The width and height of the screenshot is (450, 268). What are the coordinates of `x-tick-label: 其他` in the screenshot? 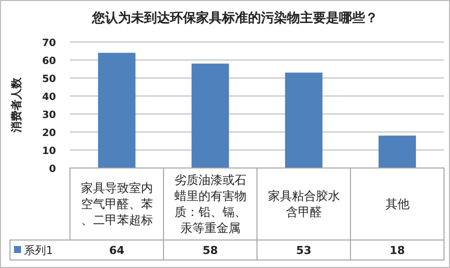 It's located at (397, 204).